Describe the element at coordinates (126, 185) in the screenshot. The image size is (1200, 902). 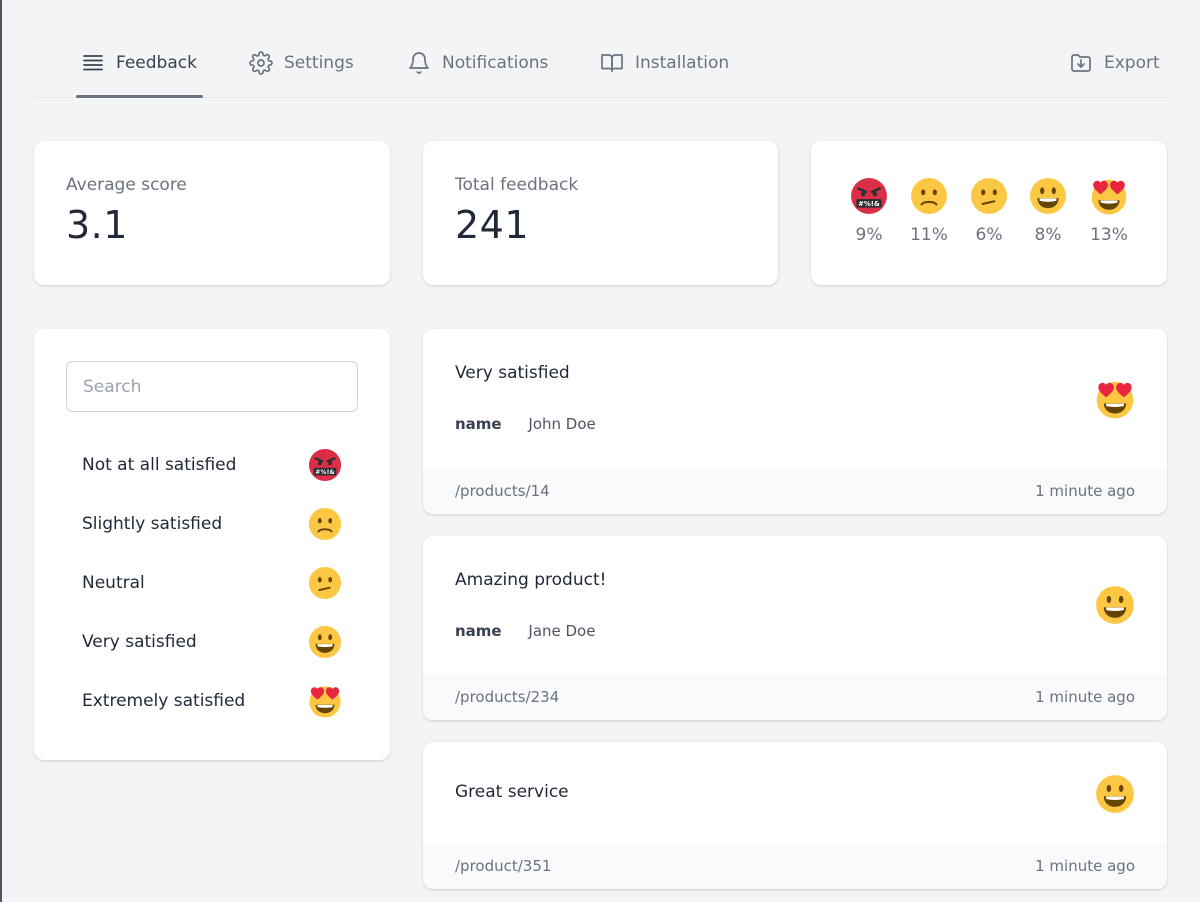
I see `average-score-label: Average score` at that location.